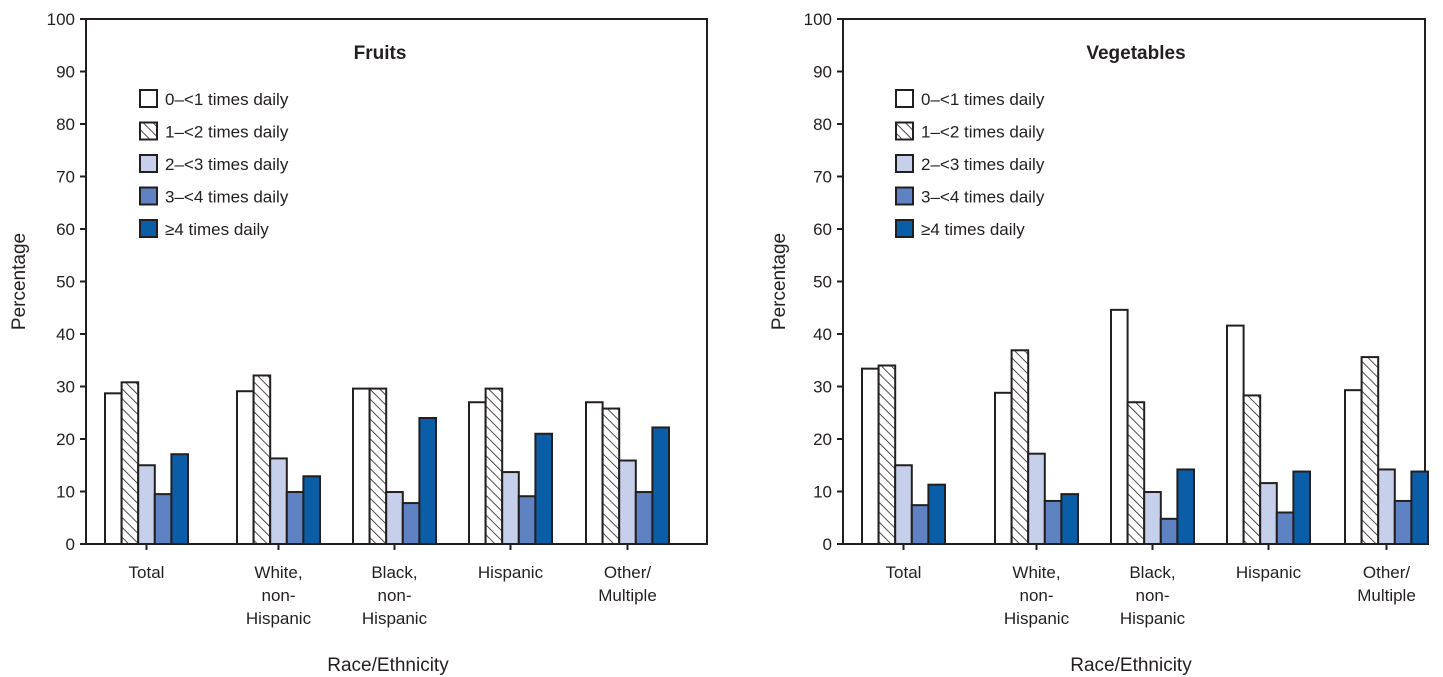 Image resolution: width=1443 pixels, height=677 pixels. I want to click on y-tick-label: 40, so click(822, 334).